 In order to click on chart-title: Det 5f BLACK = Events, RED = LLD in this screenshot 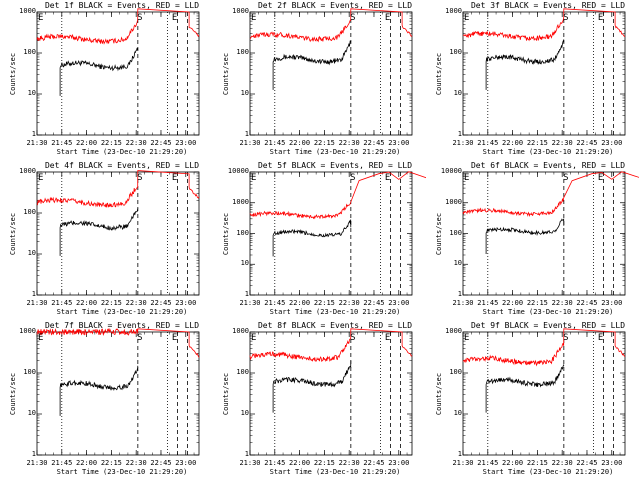, I will do `click(335, 165)`.